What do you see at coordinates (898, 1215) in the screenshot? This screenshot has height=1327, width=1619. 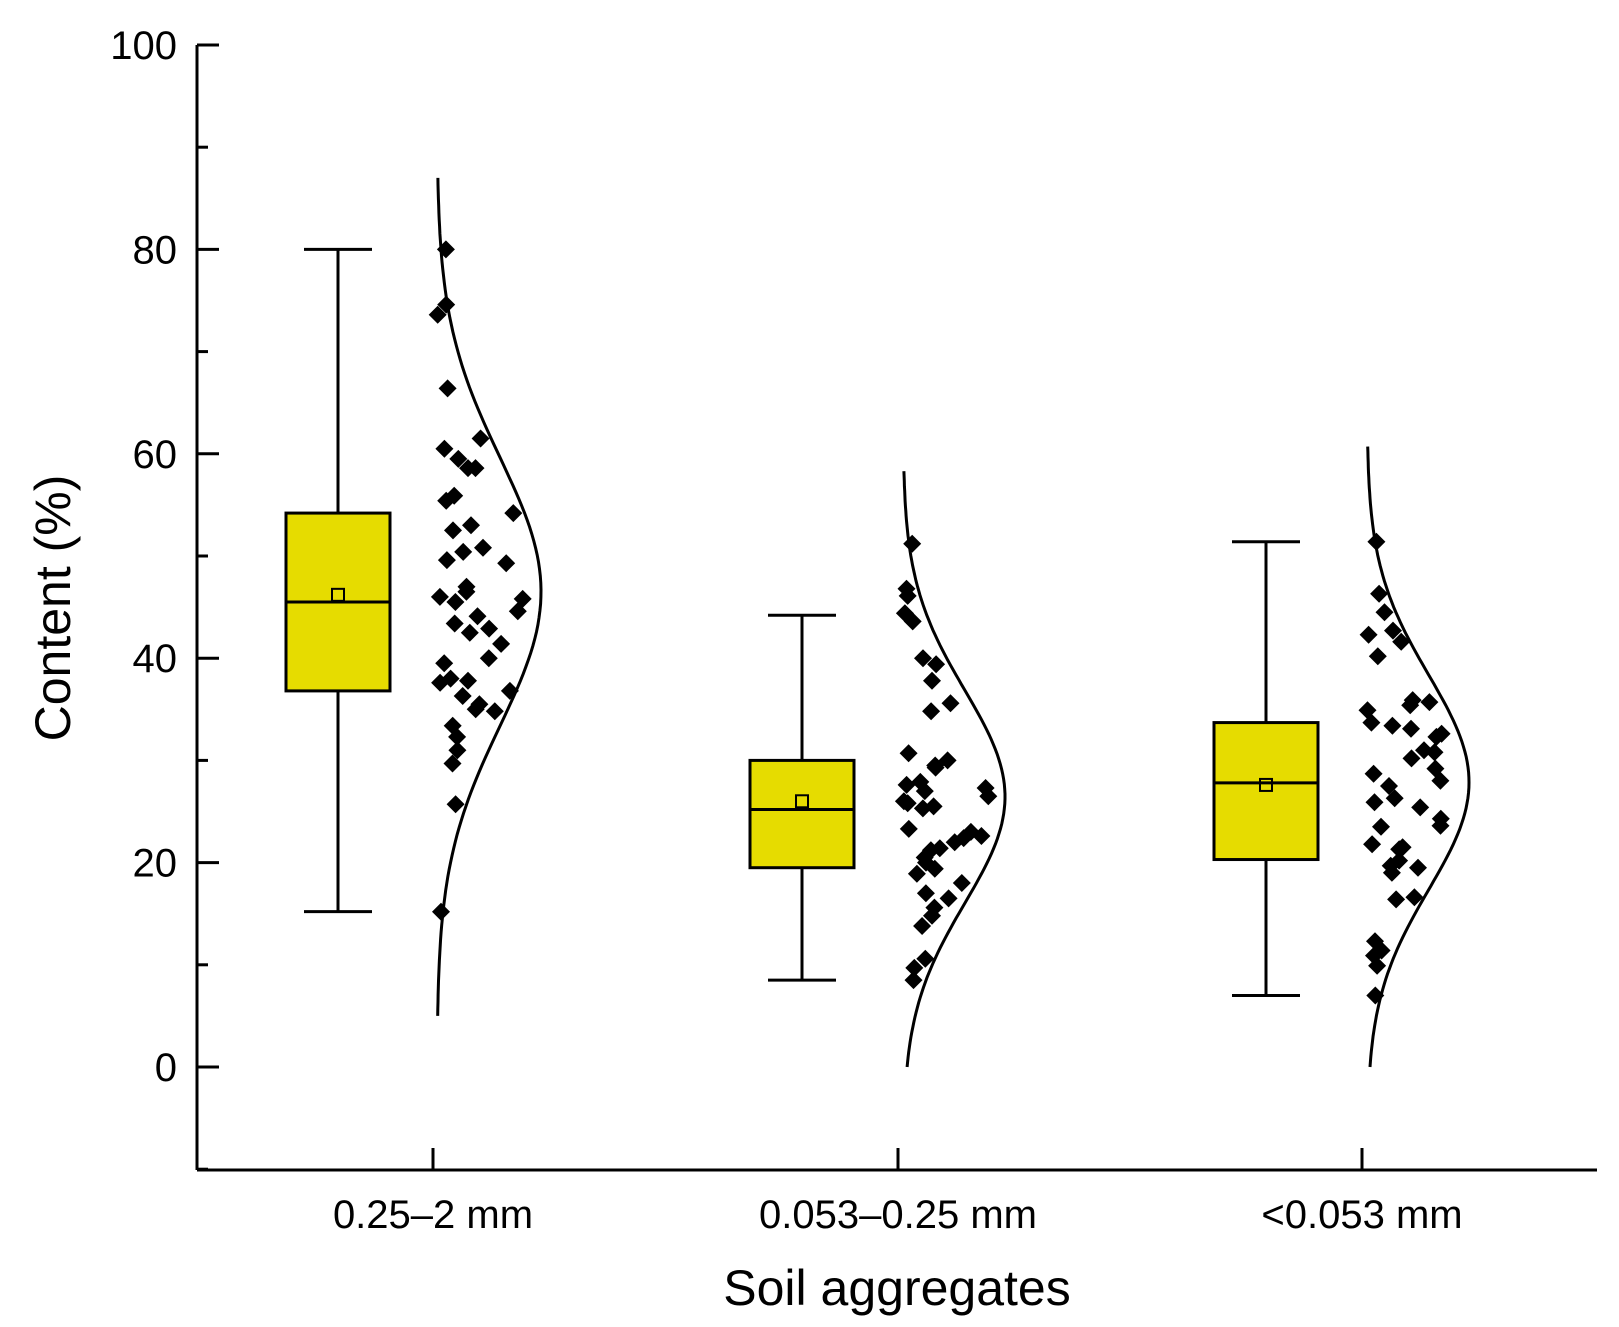 I see `x-tick-label: 0.053–0.25 mm` at bounding box center [898, 1215].